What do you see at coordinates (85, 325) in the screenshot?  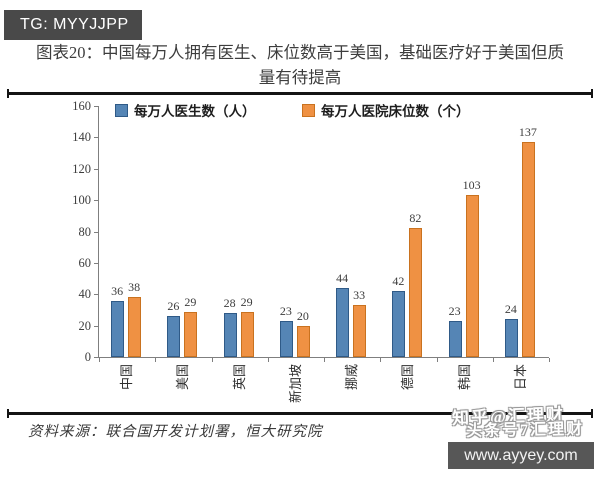 I see `y-axis-tick-label: 20` at bounding box center [85, 325].